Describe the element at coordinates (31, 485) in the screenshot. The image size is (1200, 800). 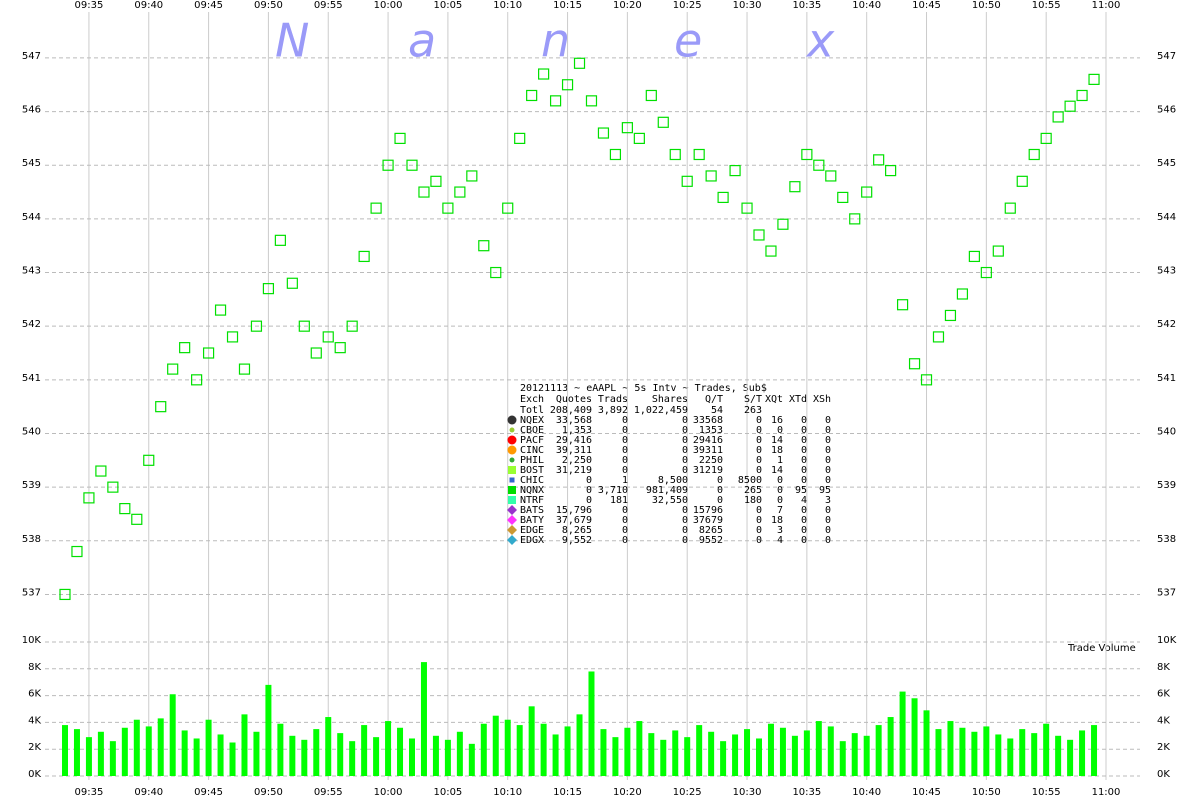
I see `y-tick-label: 539` at that location.